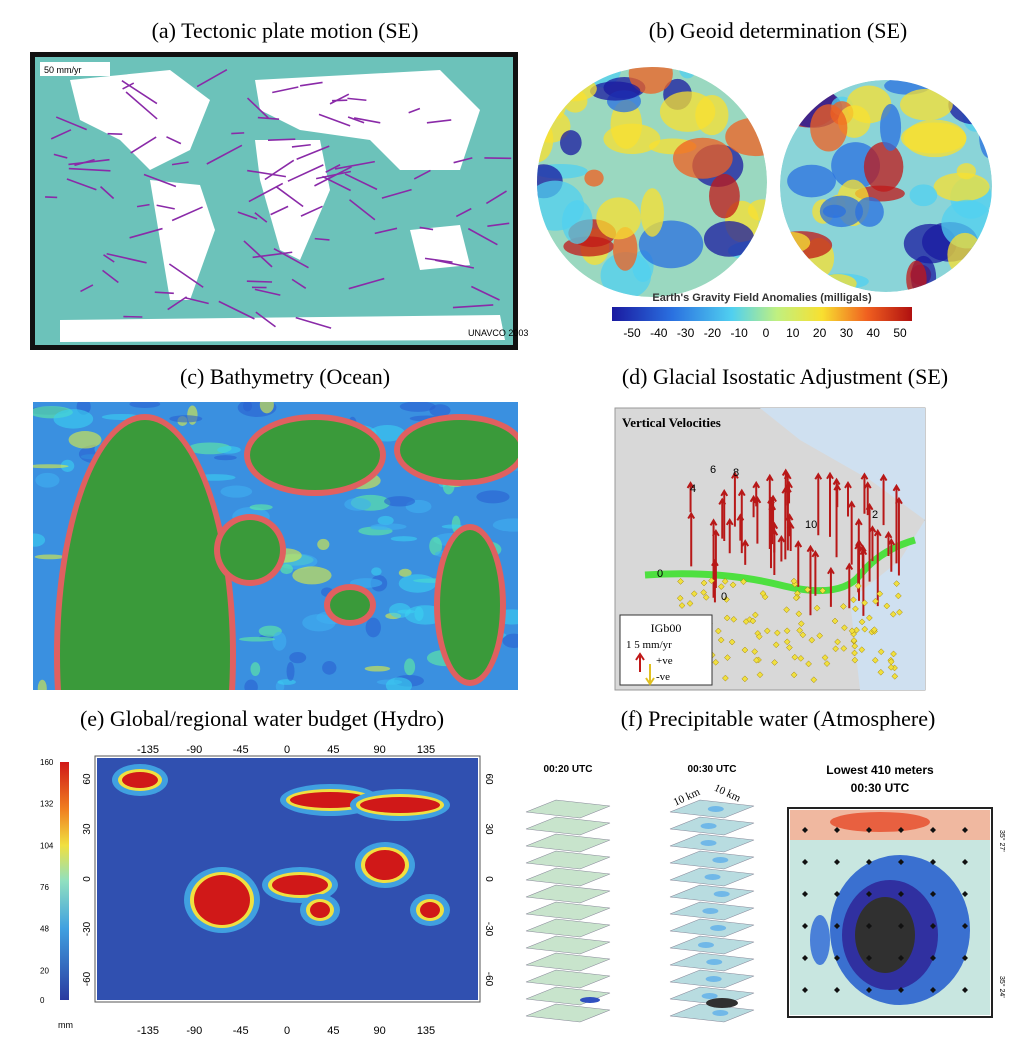 This screenshot has height=1048, width=1030. What do you see at coordinates (498, 333) in the screenshot?
I see `credit: UNAVCO 2003` at bounding box center [498, 333].